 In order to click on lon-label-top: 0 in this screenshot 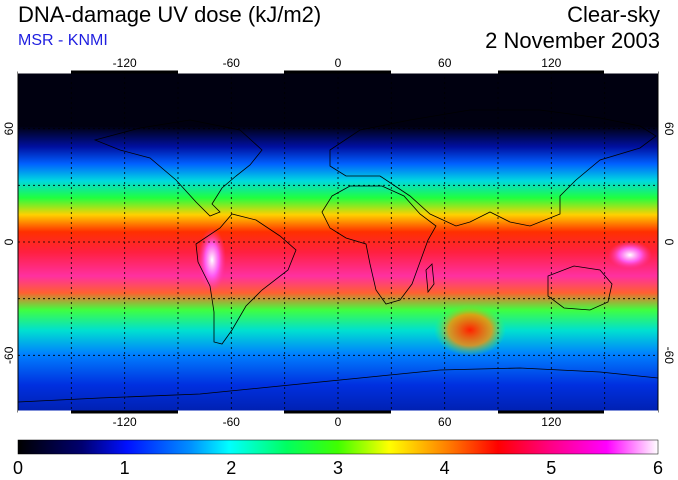, I will do `click(338, 63)`.